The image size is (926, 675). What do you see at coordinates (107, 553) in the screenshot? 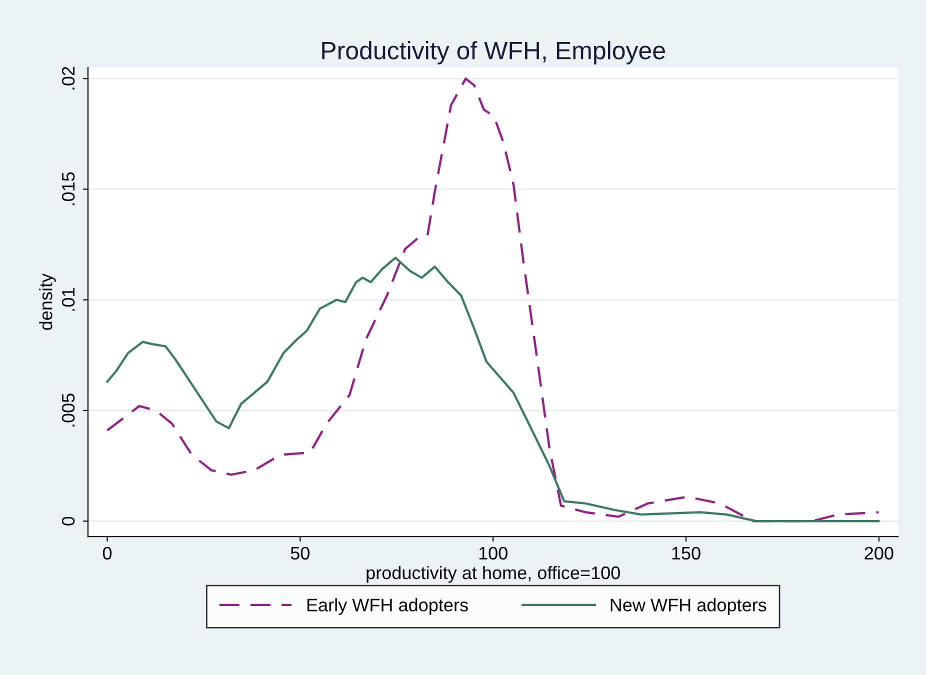
I see `x-tick-label: 0` at bounding box center [107, 553].